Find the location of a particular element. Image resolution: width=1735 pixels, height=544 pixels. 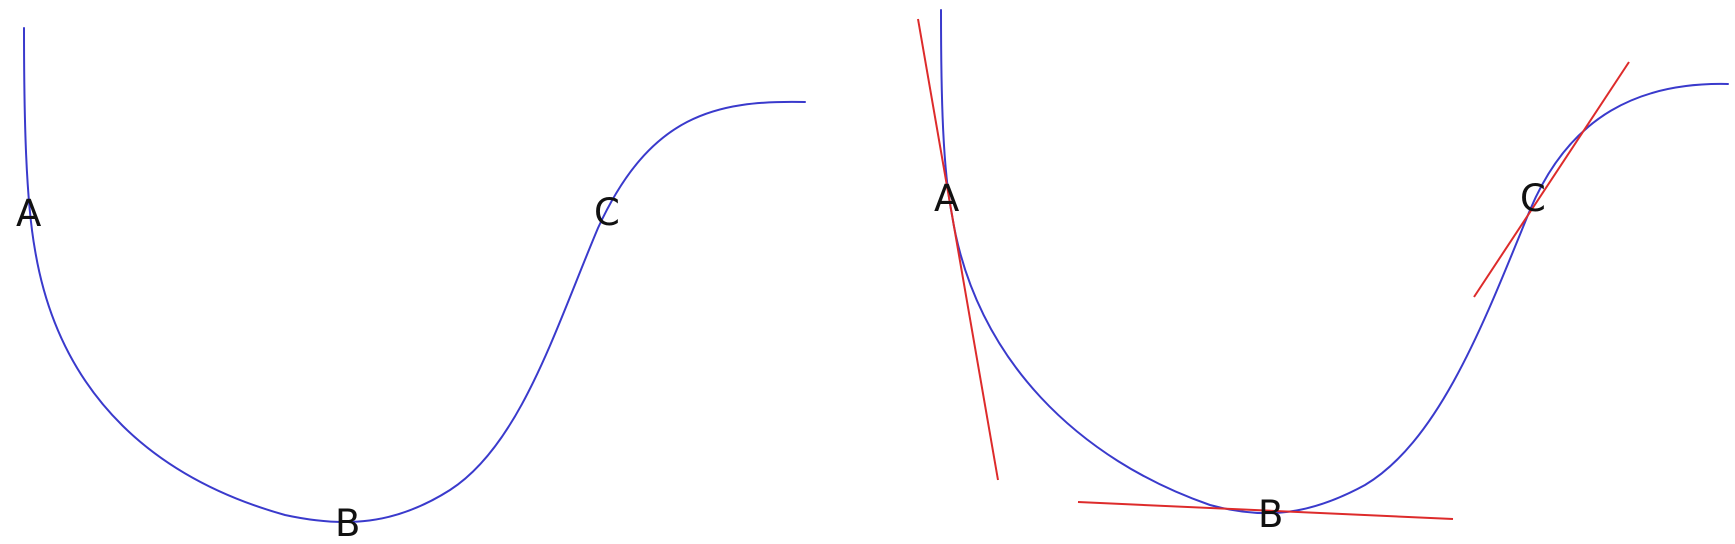

left-label-c: C is located at coordinates (607, 212).